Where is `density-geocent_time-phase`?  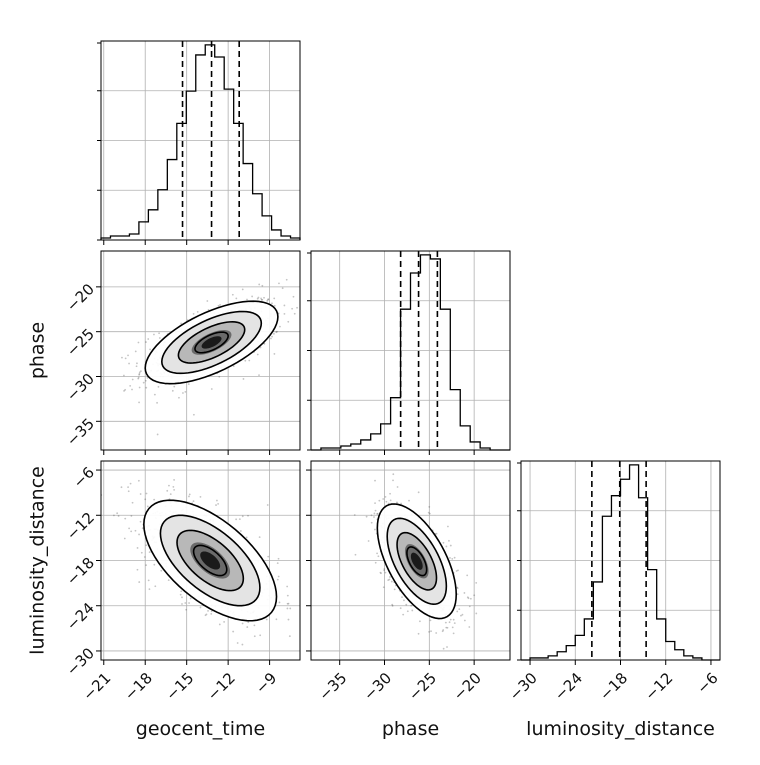 density-geocent_time-phase is located at coordinates (209, 357).